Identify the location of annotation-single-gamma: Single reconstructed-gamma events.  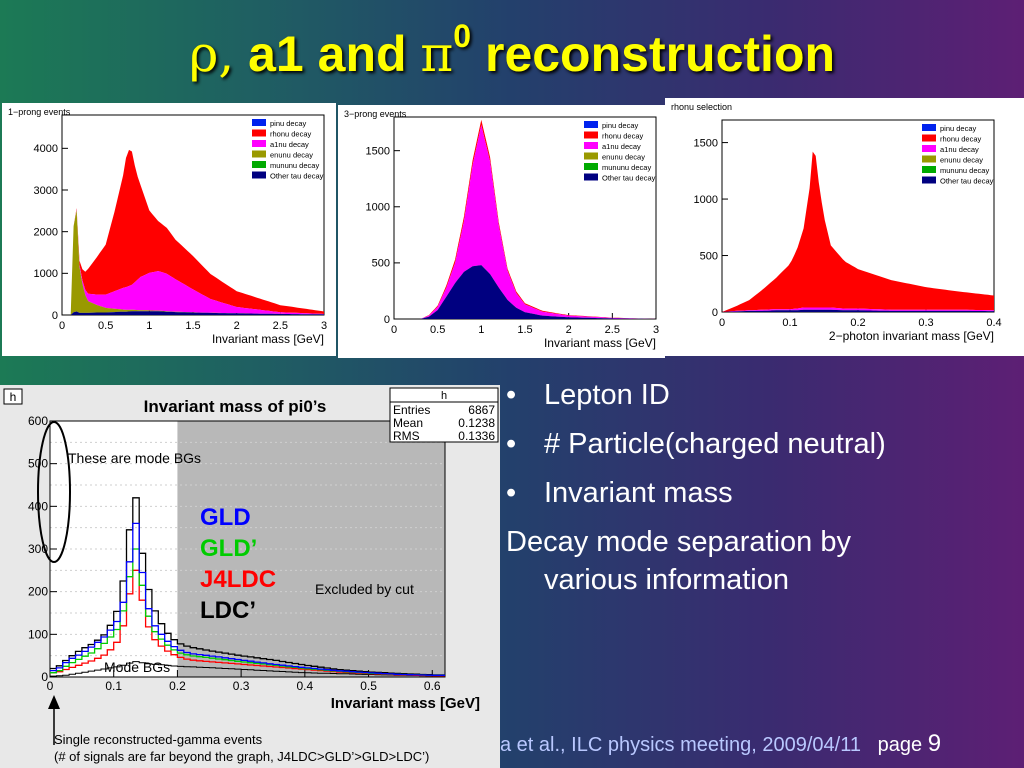
(158, 739).